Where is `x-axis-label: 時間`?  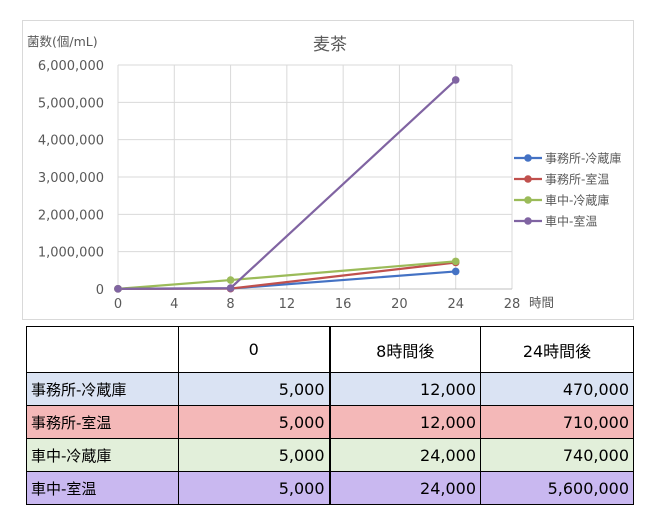 x-axis-label: 時間 is located at coordinates (541, 302).